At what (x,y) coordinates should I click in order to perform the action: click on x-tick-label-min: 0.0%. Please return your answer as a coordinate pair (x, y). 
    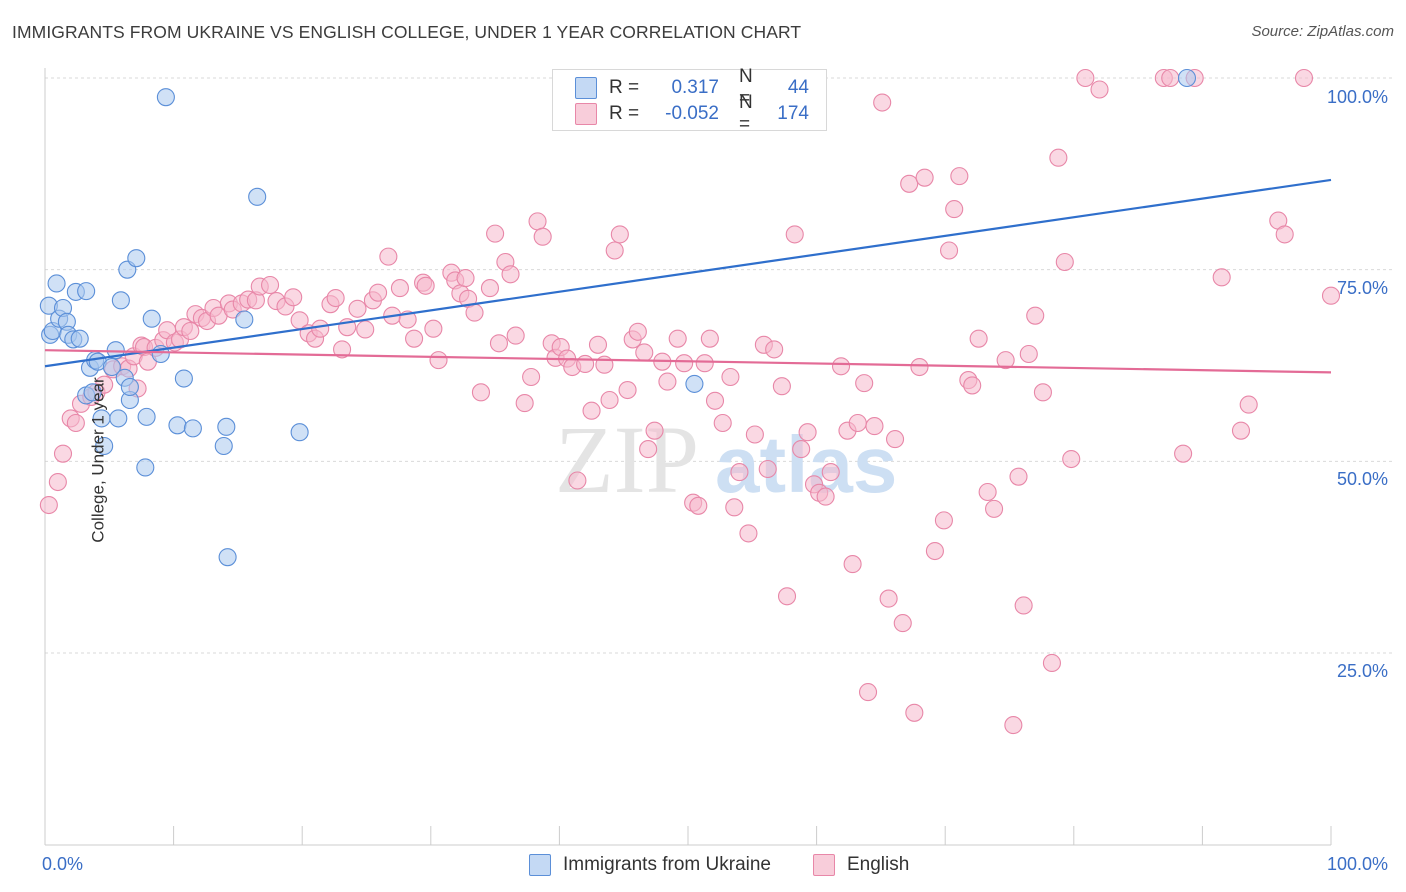
    Looking at the image, I should click on (63, 864).